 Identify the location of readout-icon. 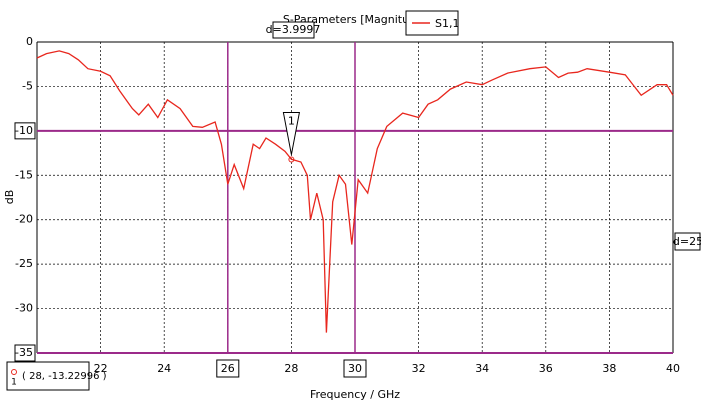
(14, 372).